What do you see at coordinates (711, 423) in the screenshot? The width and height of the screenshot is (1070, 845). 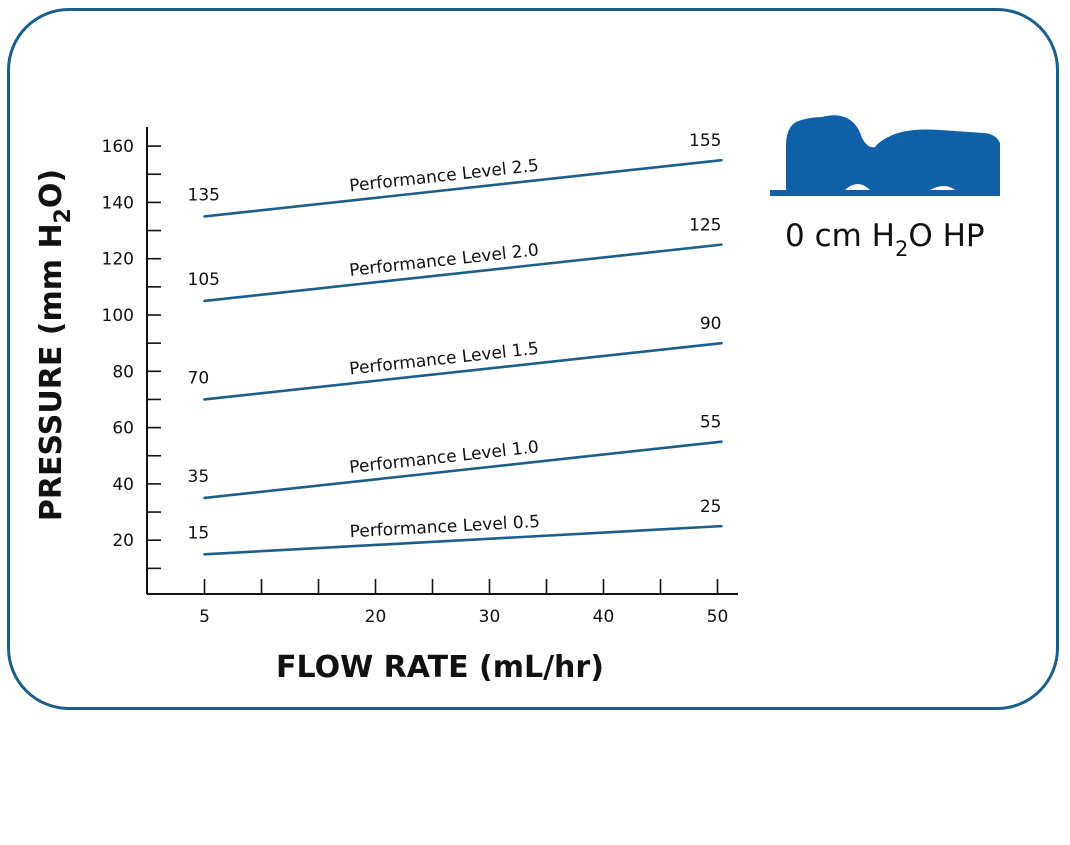 I see `series-end-label: 55` at bounding box center [711, 423].